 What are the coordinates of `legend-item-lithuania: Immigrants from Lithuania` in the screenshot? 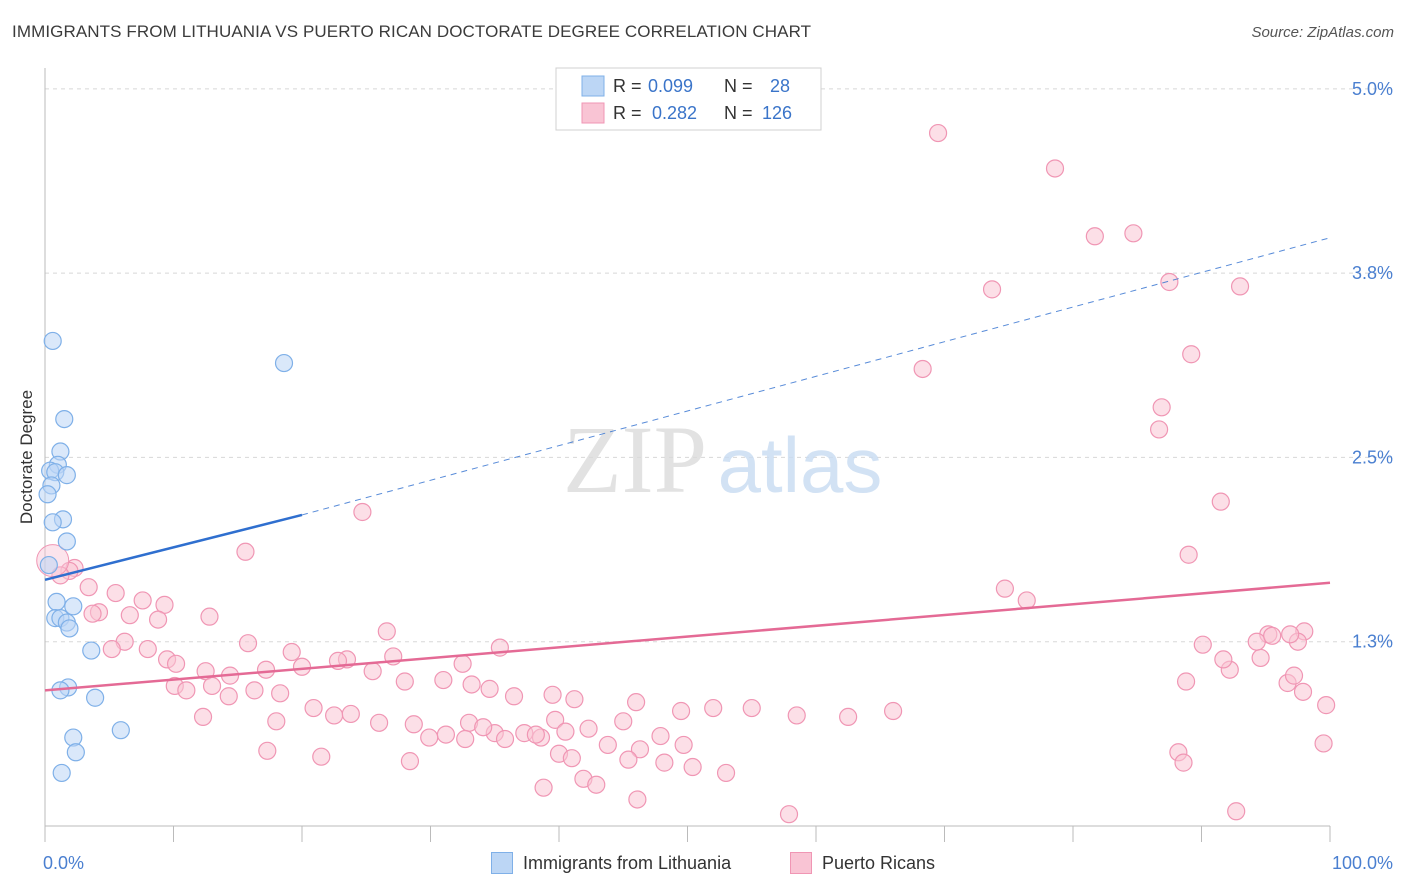 It's located at (611, 863).